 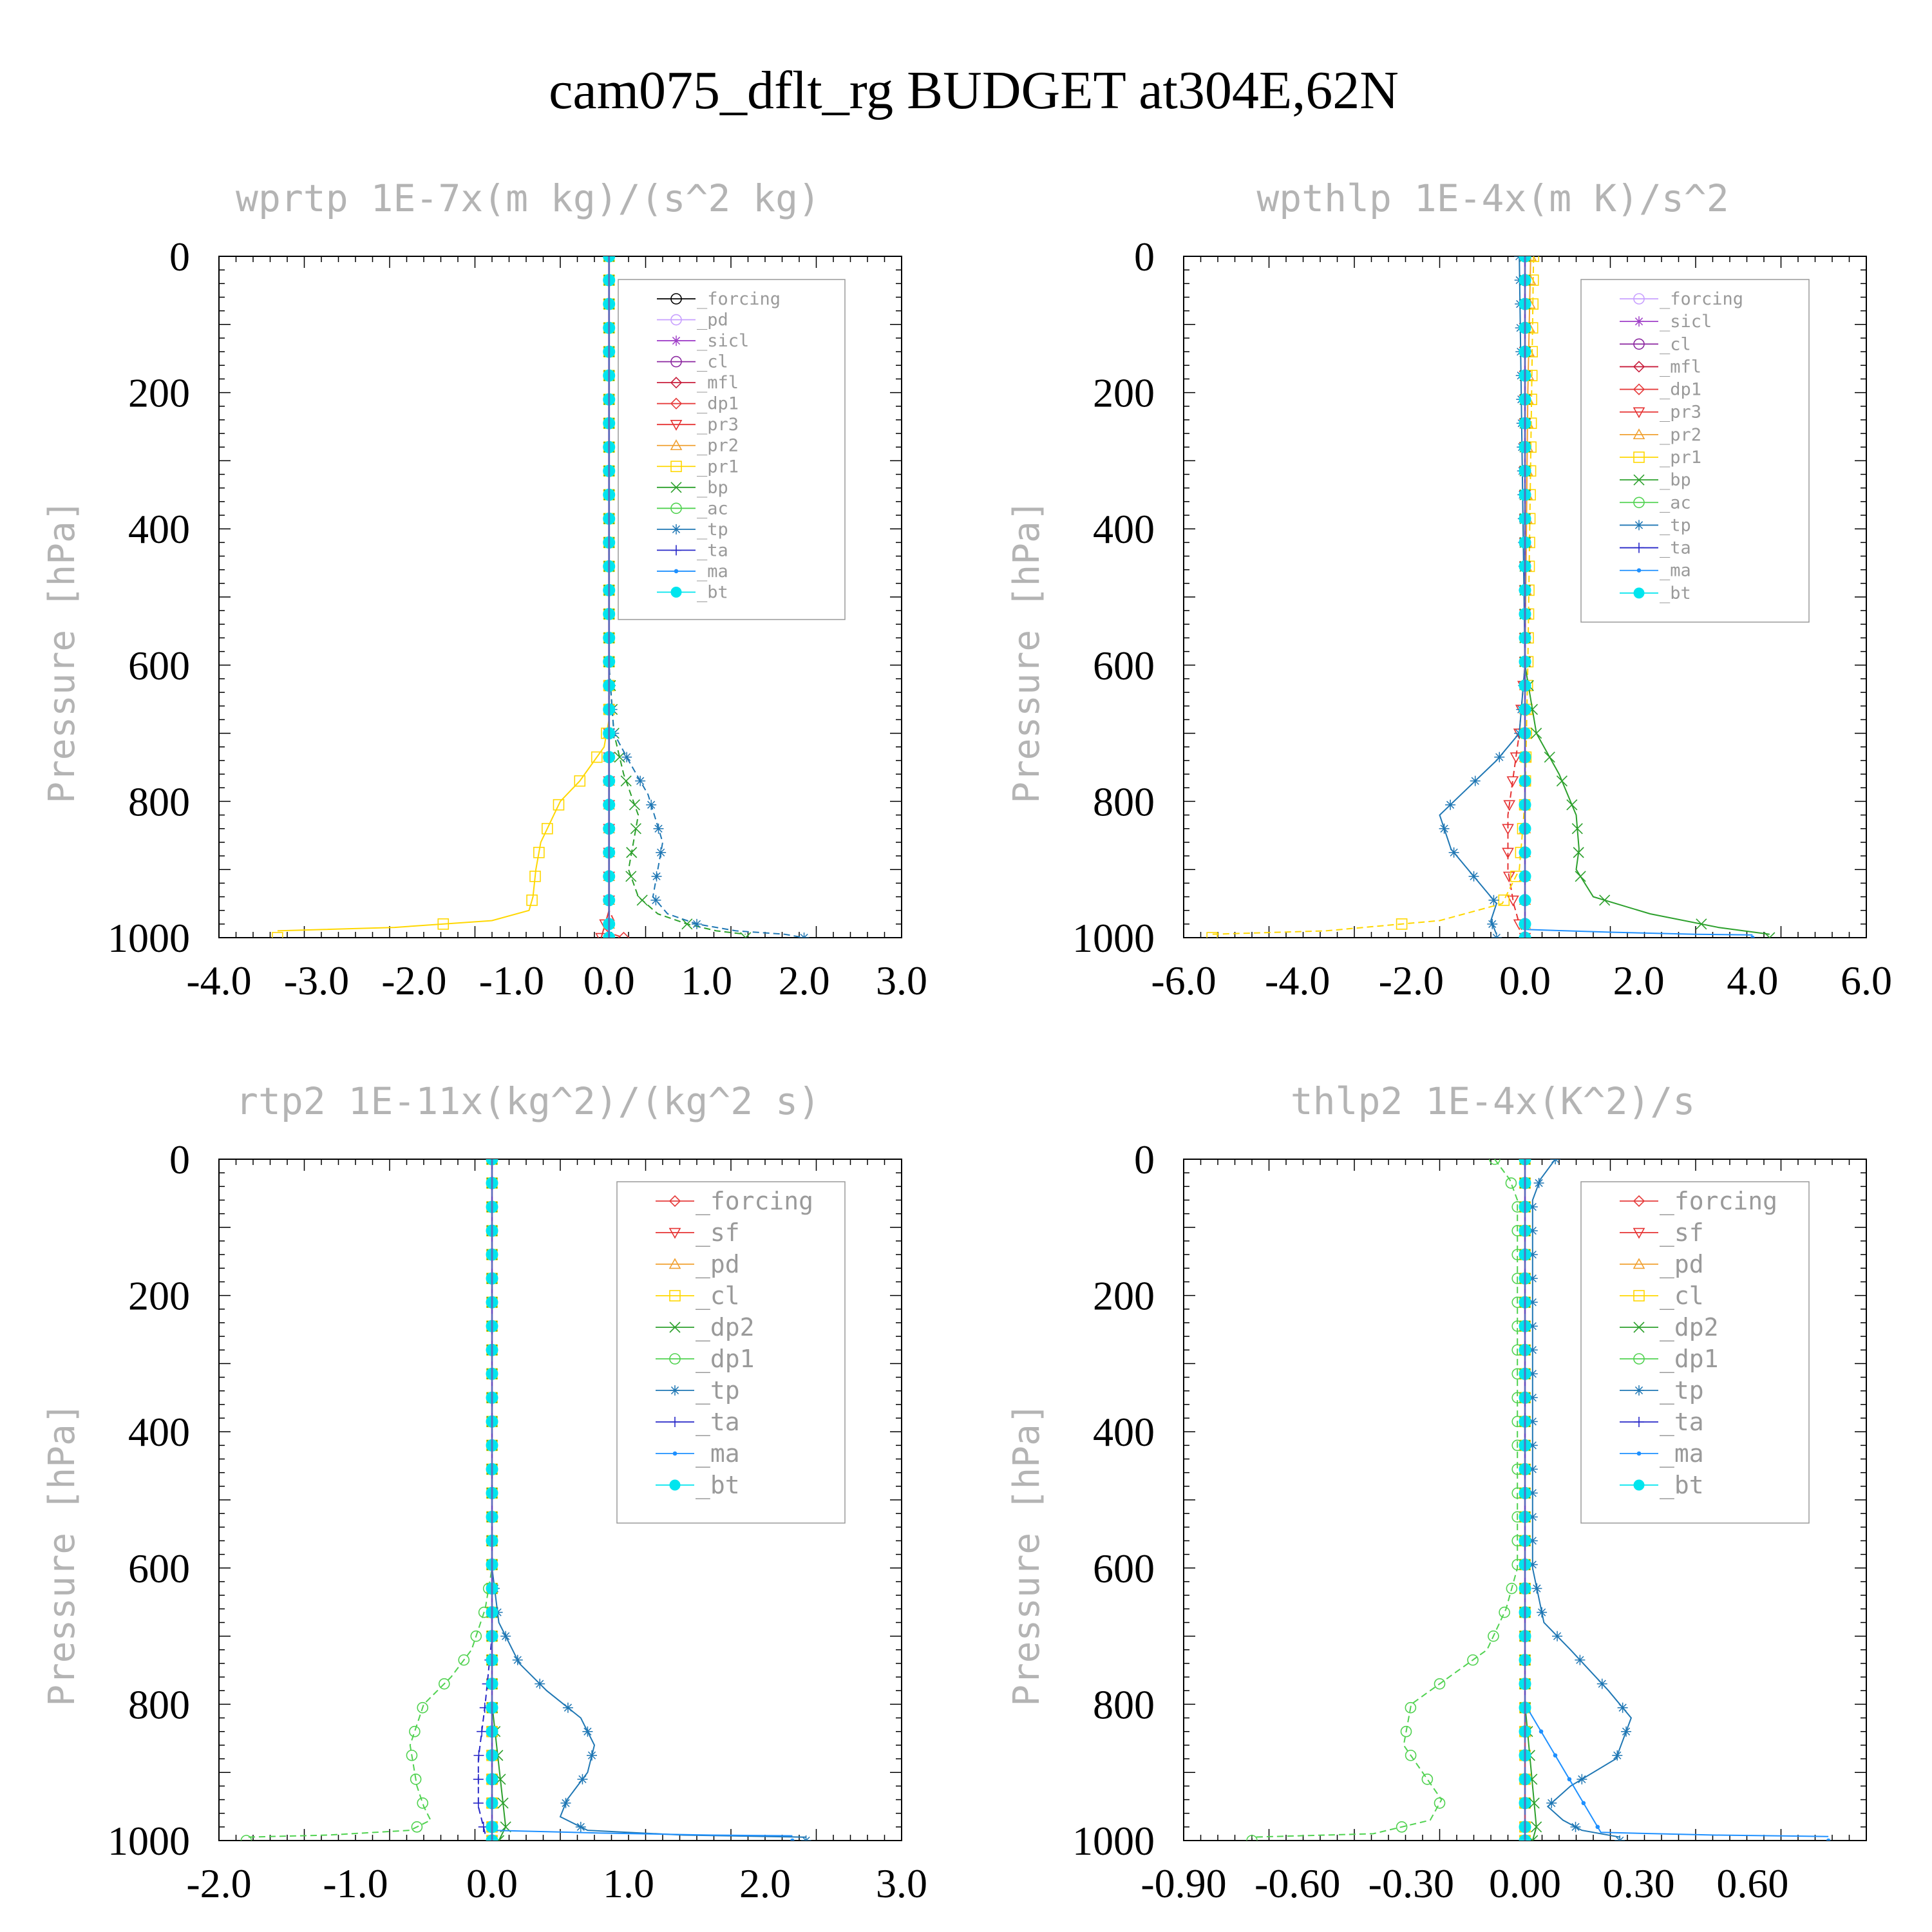 What do you see at coordinates (1690, 1327) in the screenshot?
I see `legend-label_dp2: _dp2` at bounding box center [1690, 1327].